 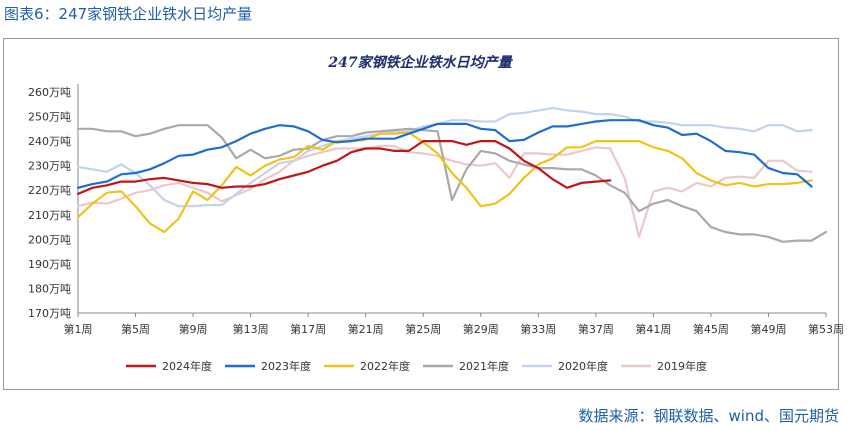 What do you see at coordinates (308, 329) in the screenshot?
I see `x-tick-label: 第17周` at bounding box center [308, 329].